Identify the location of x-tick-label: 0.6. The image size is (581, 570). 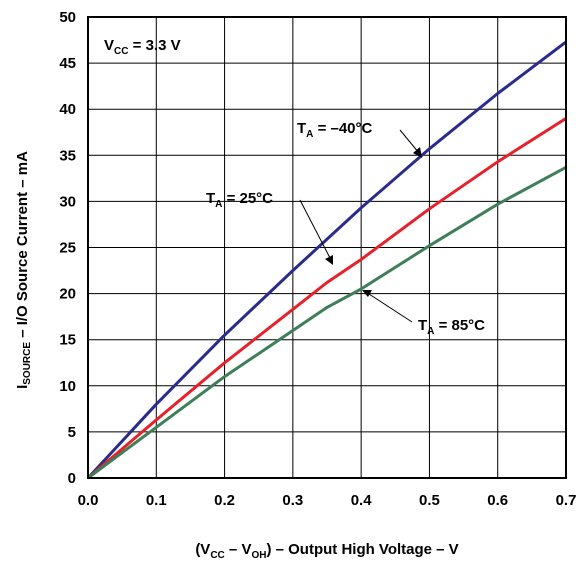
(497, 500).